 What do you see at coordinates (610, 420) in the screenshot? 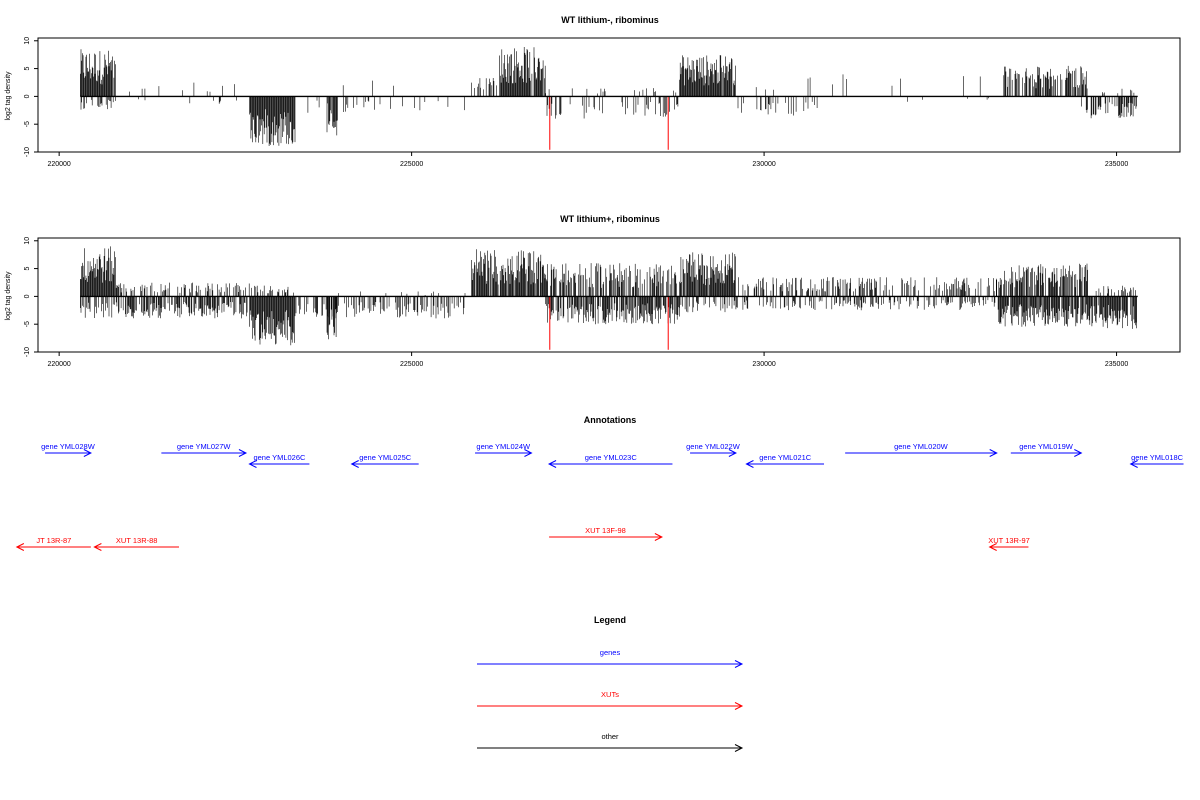
I see `annotations-title: Annotations` at bounding box center [610, 420].